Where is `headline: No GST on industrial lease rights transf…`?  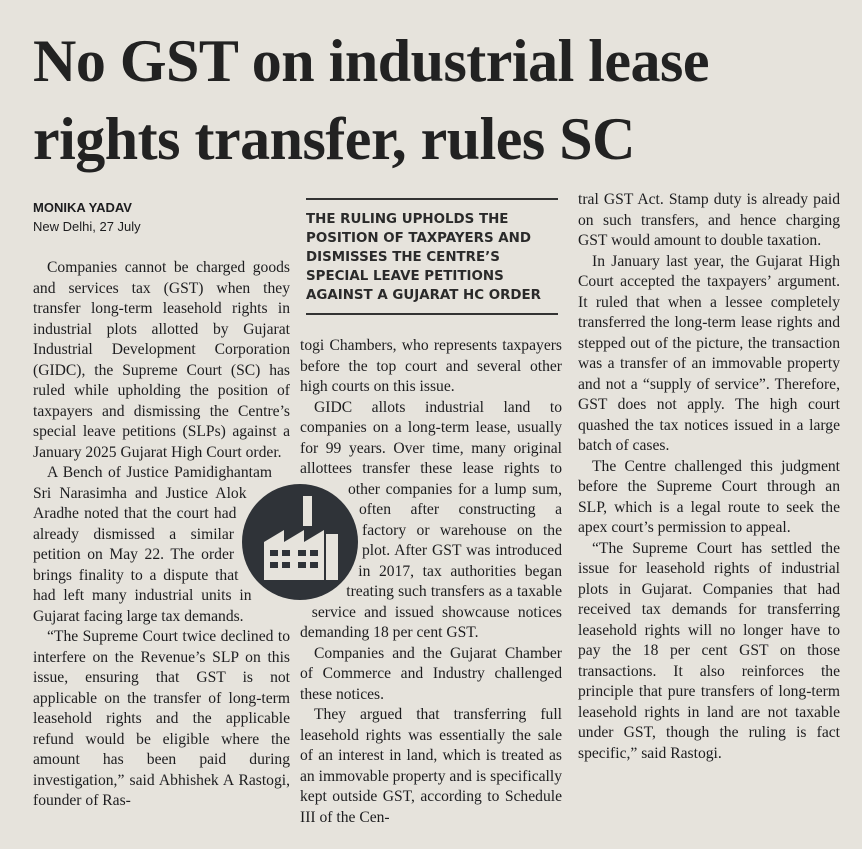
headline: No GST on industrial lease rights transf… is located at coordinates (371, 100).